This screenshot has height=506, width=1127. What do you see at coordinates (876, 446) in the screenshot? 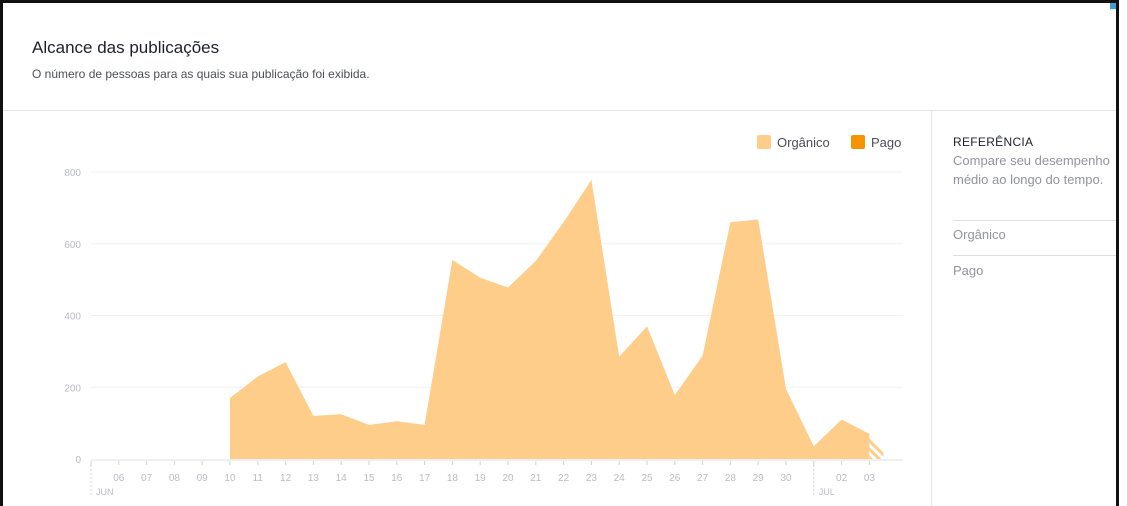
I see `organic-partial-area` at bounding box center [876, 446].